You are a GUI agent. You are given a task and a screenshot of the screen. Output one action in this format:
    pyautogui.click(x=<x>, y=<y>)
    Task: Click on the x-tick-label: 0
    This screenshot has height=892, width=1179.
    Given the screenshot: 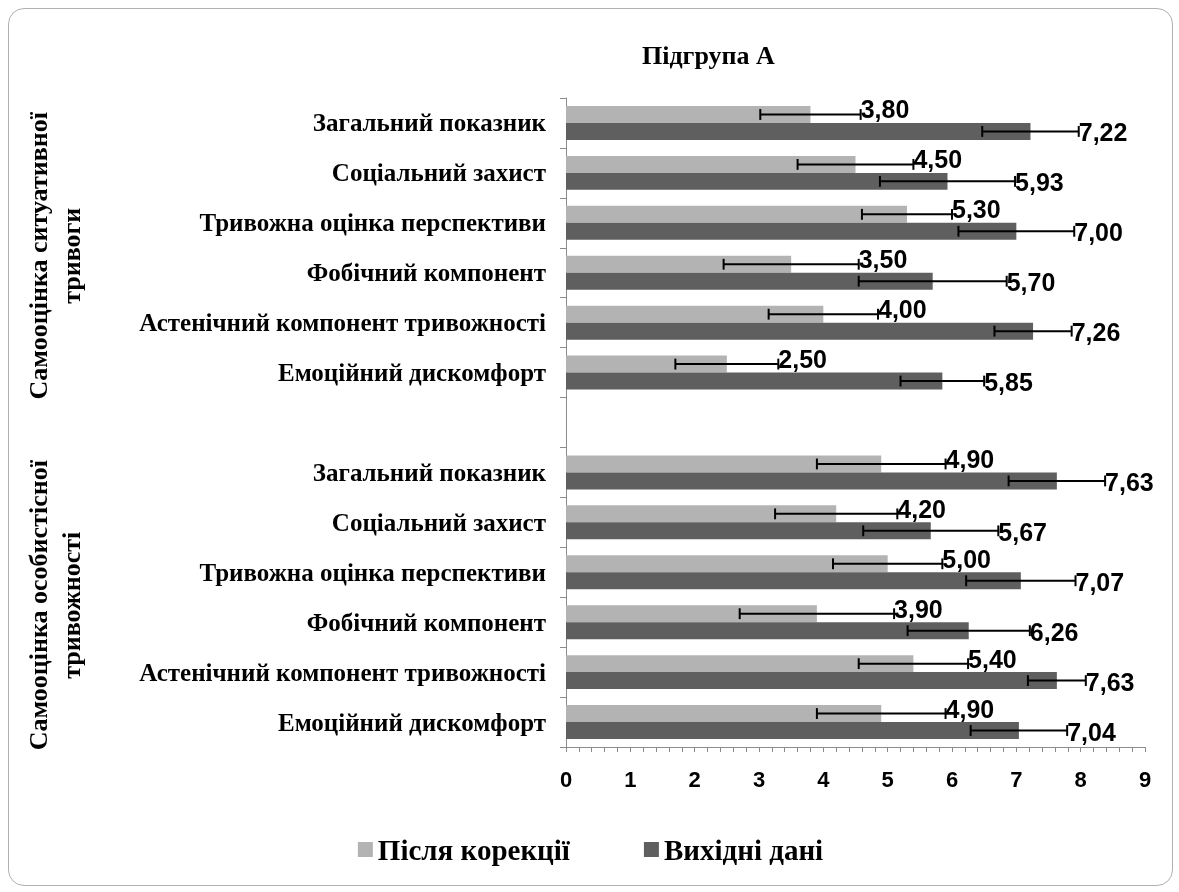 What is the action you would take?
    pyautogui.click(x=566, y=779)
    